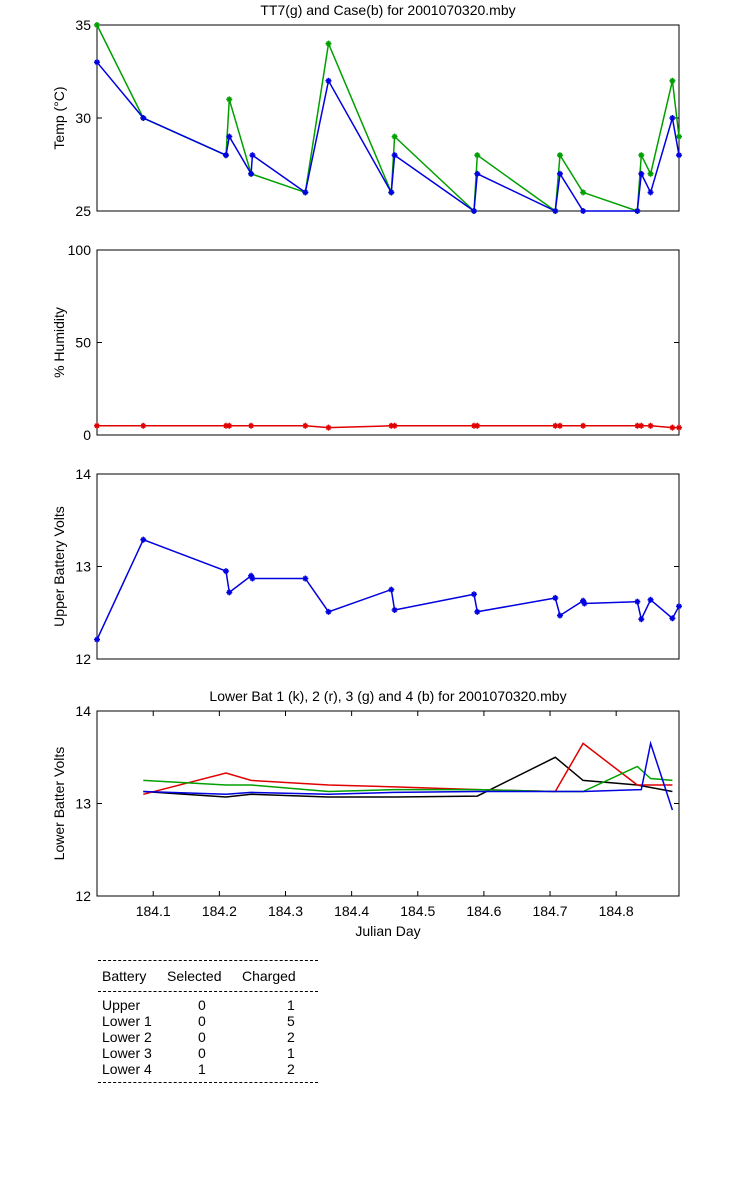  What do you see at coordinates (269, 976) in the screenshot?
I see `header-charged: Charged` at bounding box center [269, 976].